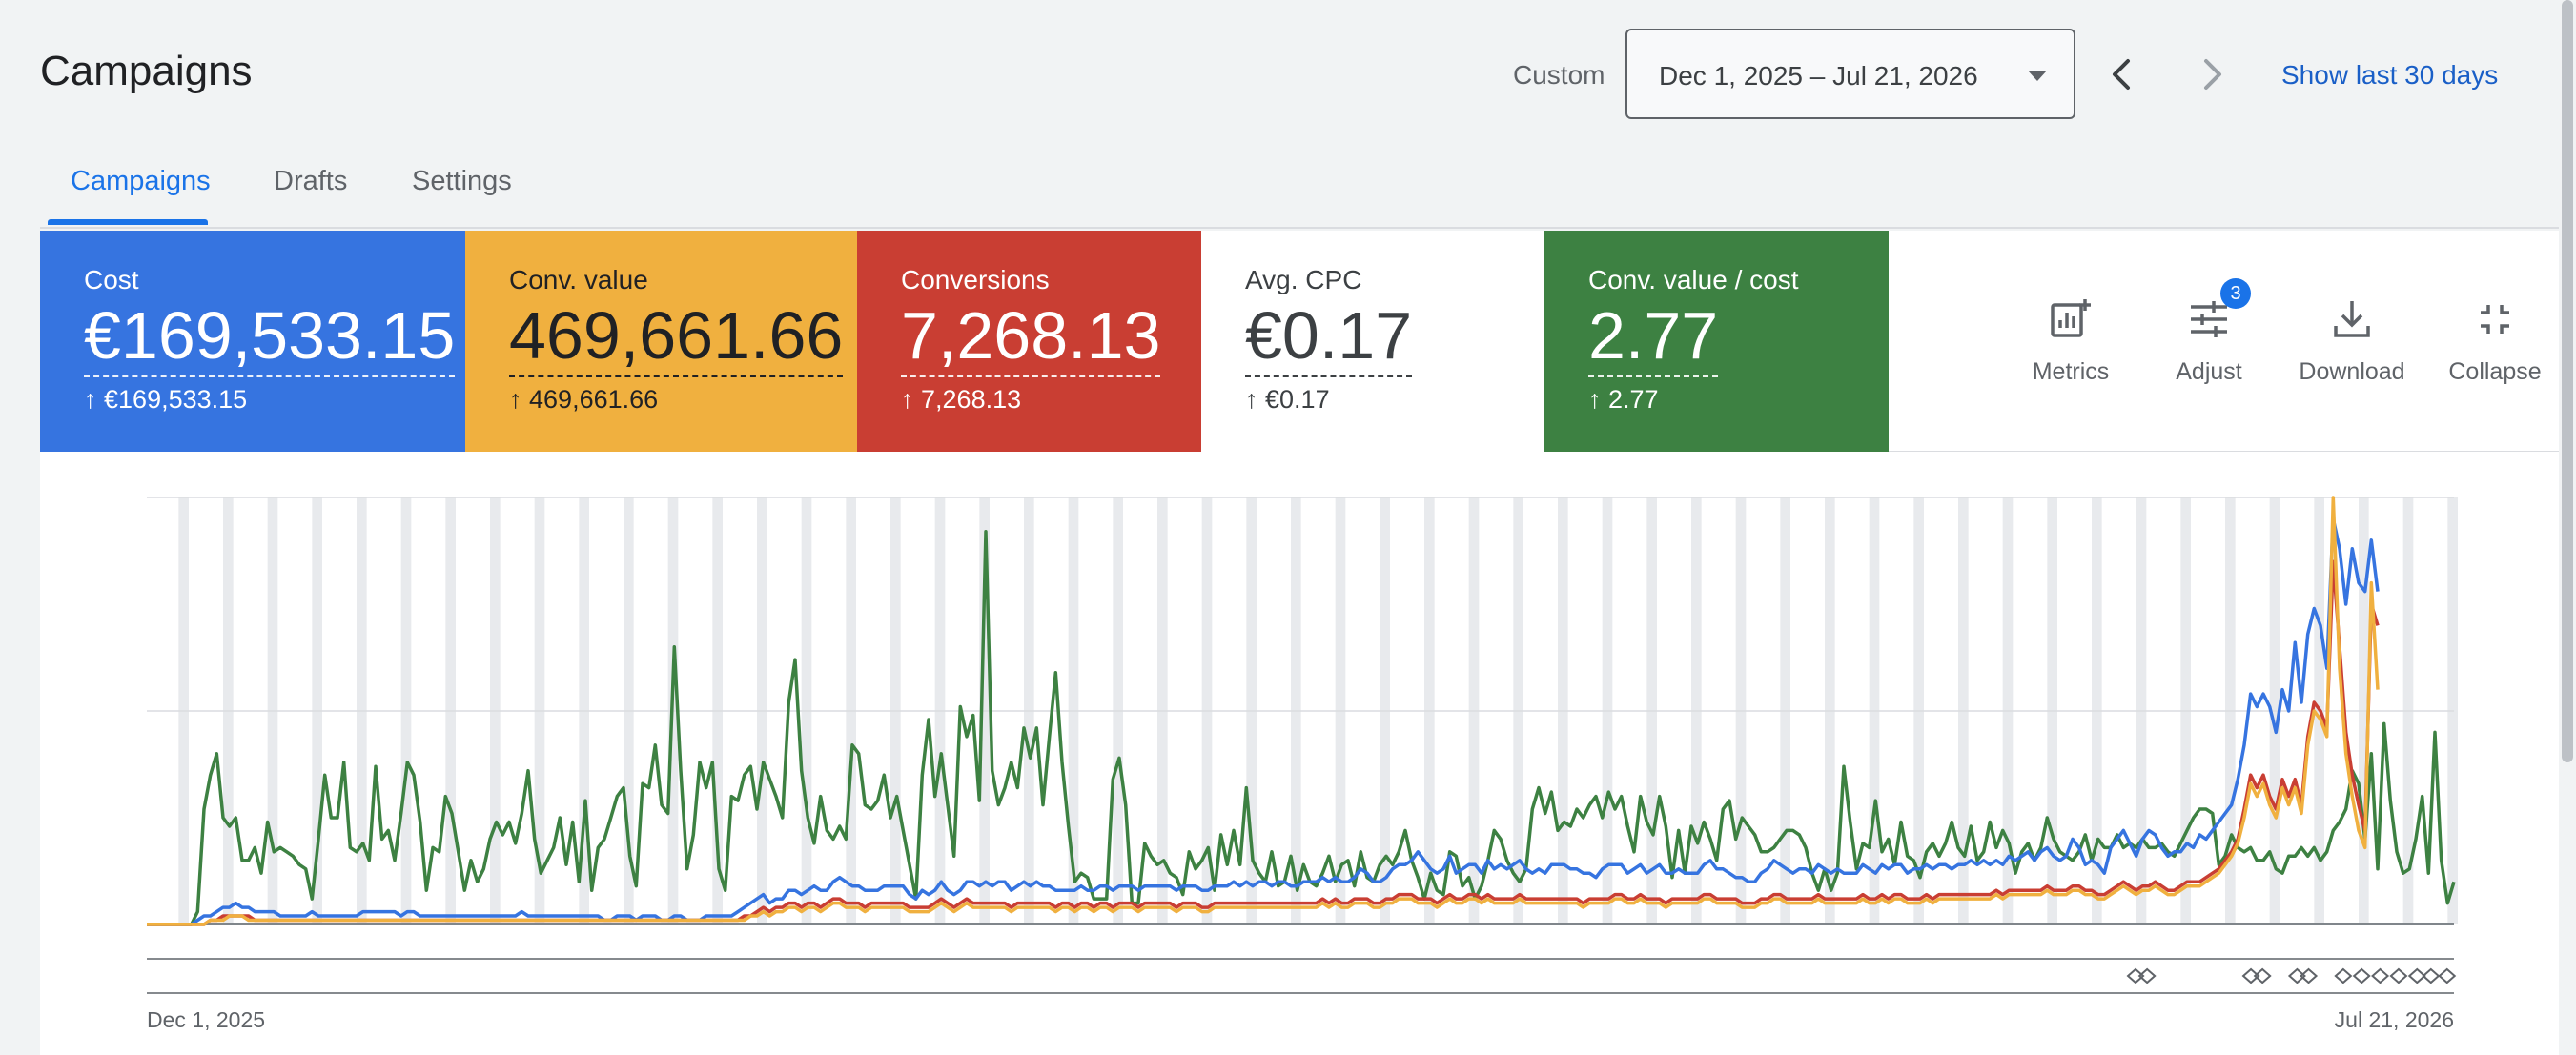 This screenshot has height=1055, width=2576. Describe the element at coordinates (1329, 337) in the screenshot. I see `scorecard-value: €0.17` at that location.